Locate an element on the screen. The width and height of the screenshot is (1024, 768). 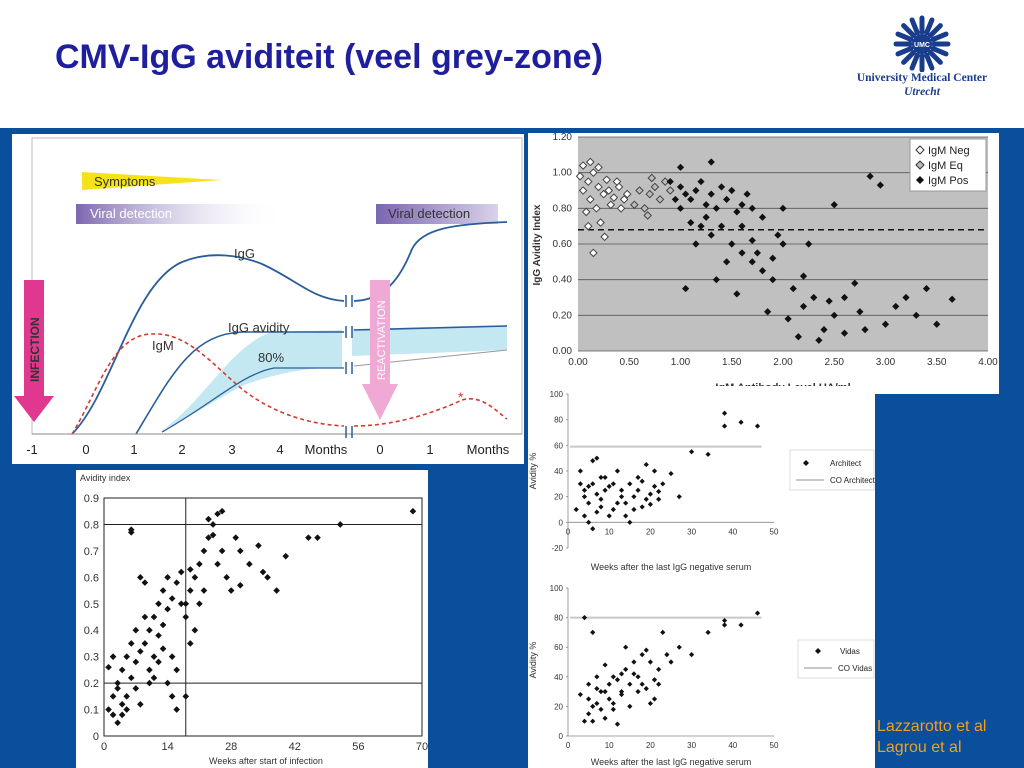
igg-curve is located at coordinates (208, 344).